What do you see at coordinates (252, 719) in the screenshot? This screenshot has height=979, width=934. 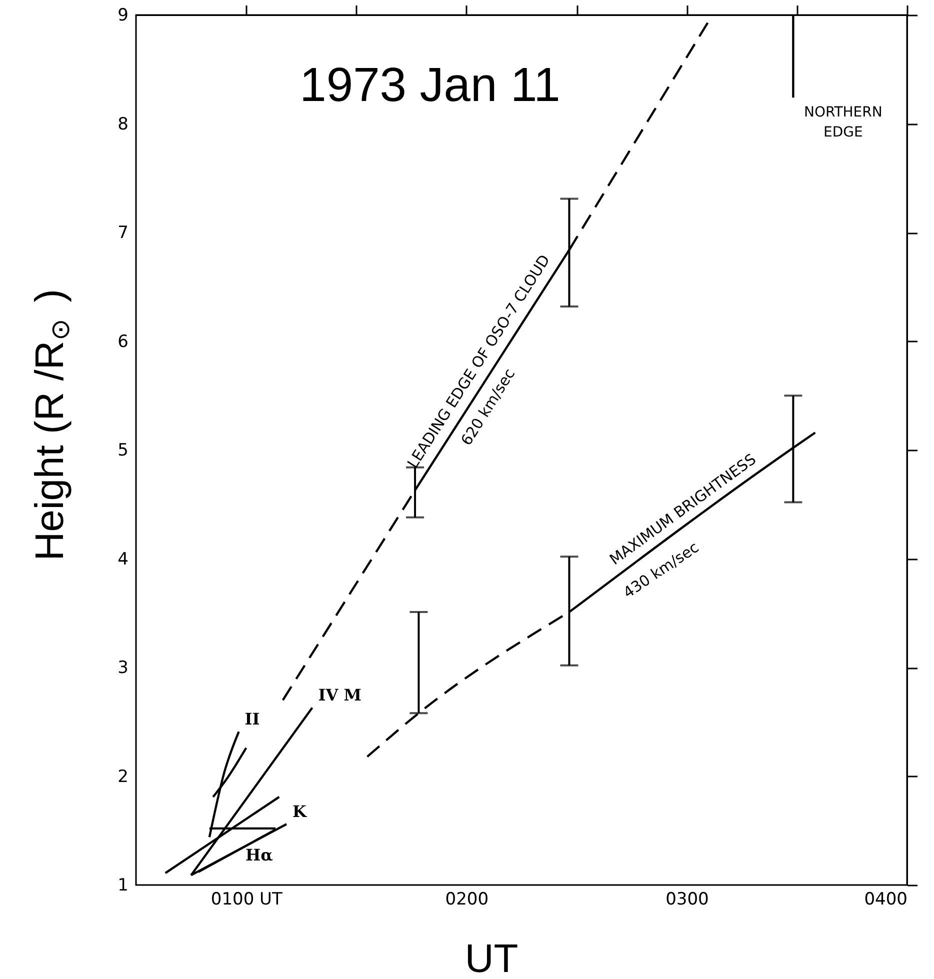 I see `series-label: II` at bounding box center [252, 719].